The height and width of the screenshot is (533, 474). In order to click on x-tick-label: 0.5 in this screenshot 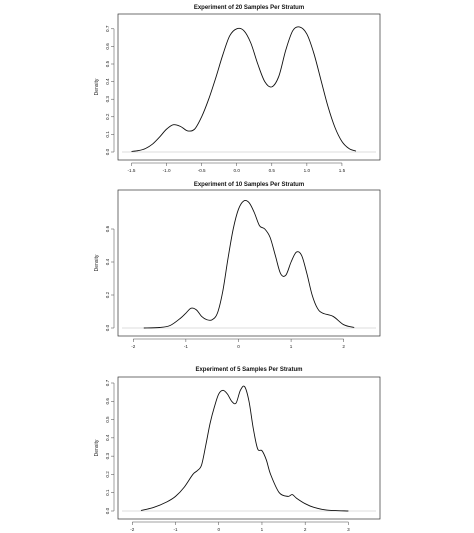, I will do `click(272, 170)`.